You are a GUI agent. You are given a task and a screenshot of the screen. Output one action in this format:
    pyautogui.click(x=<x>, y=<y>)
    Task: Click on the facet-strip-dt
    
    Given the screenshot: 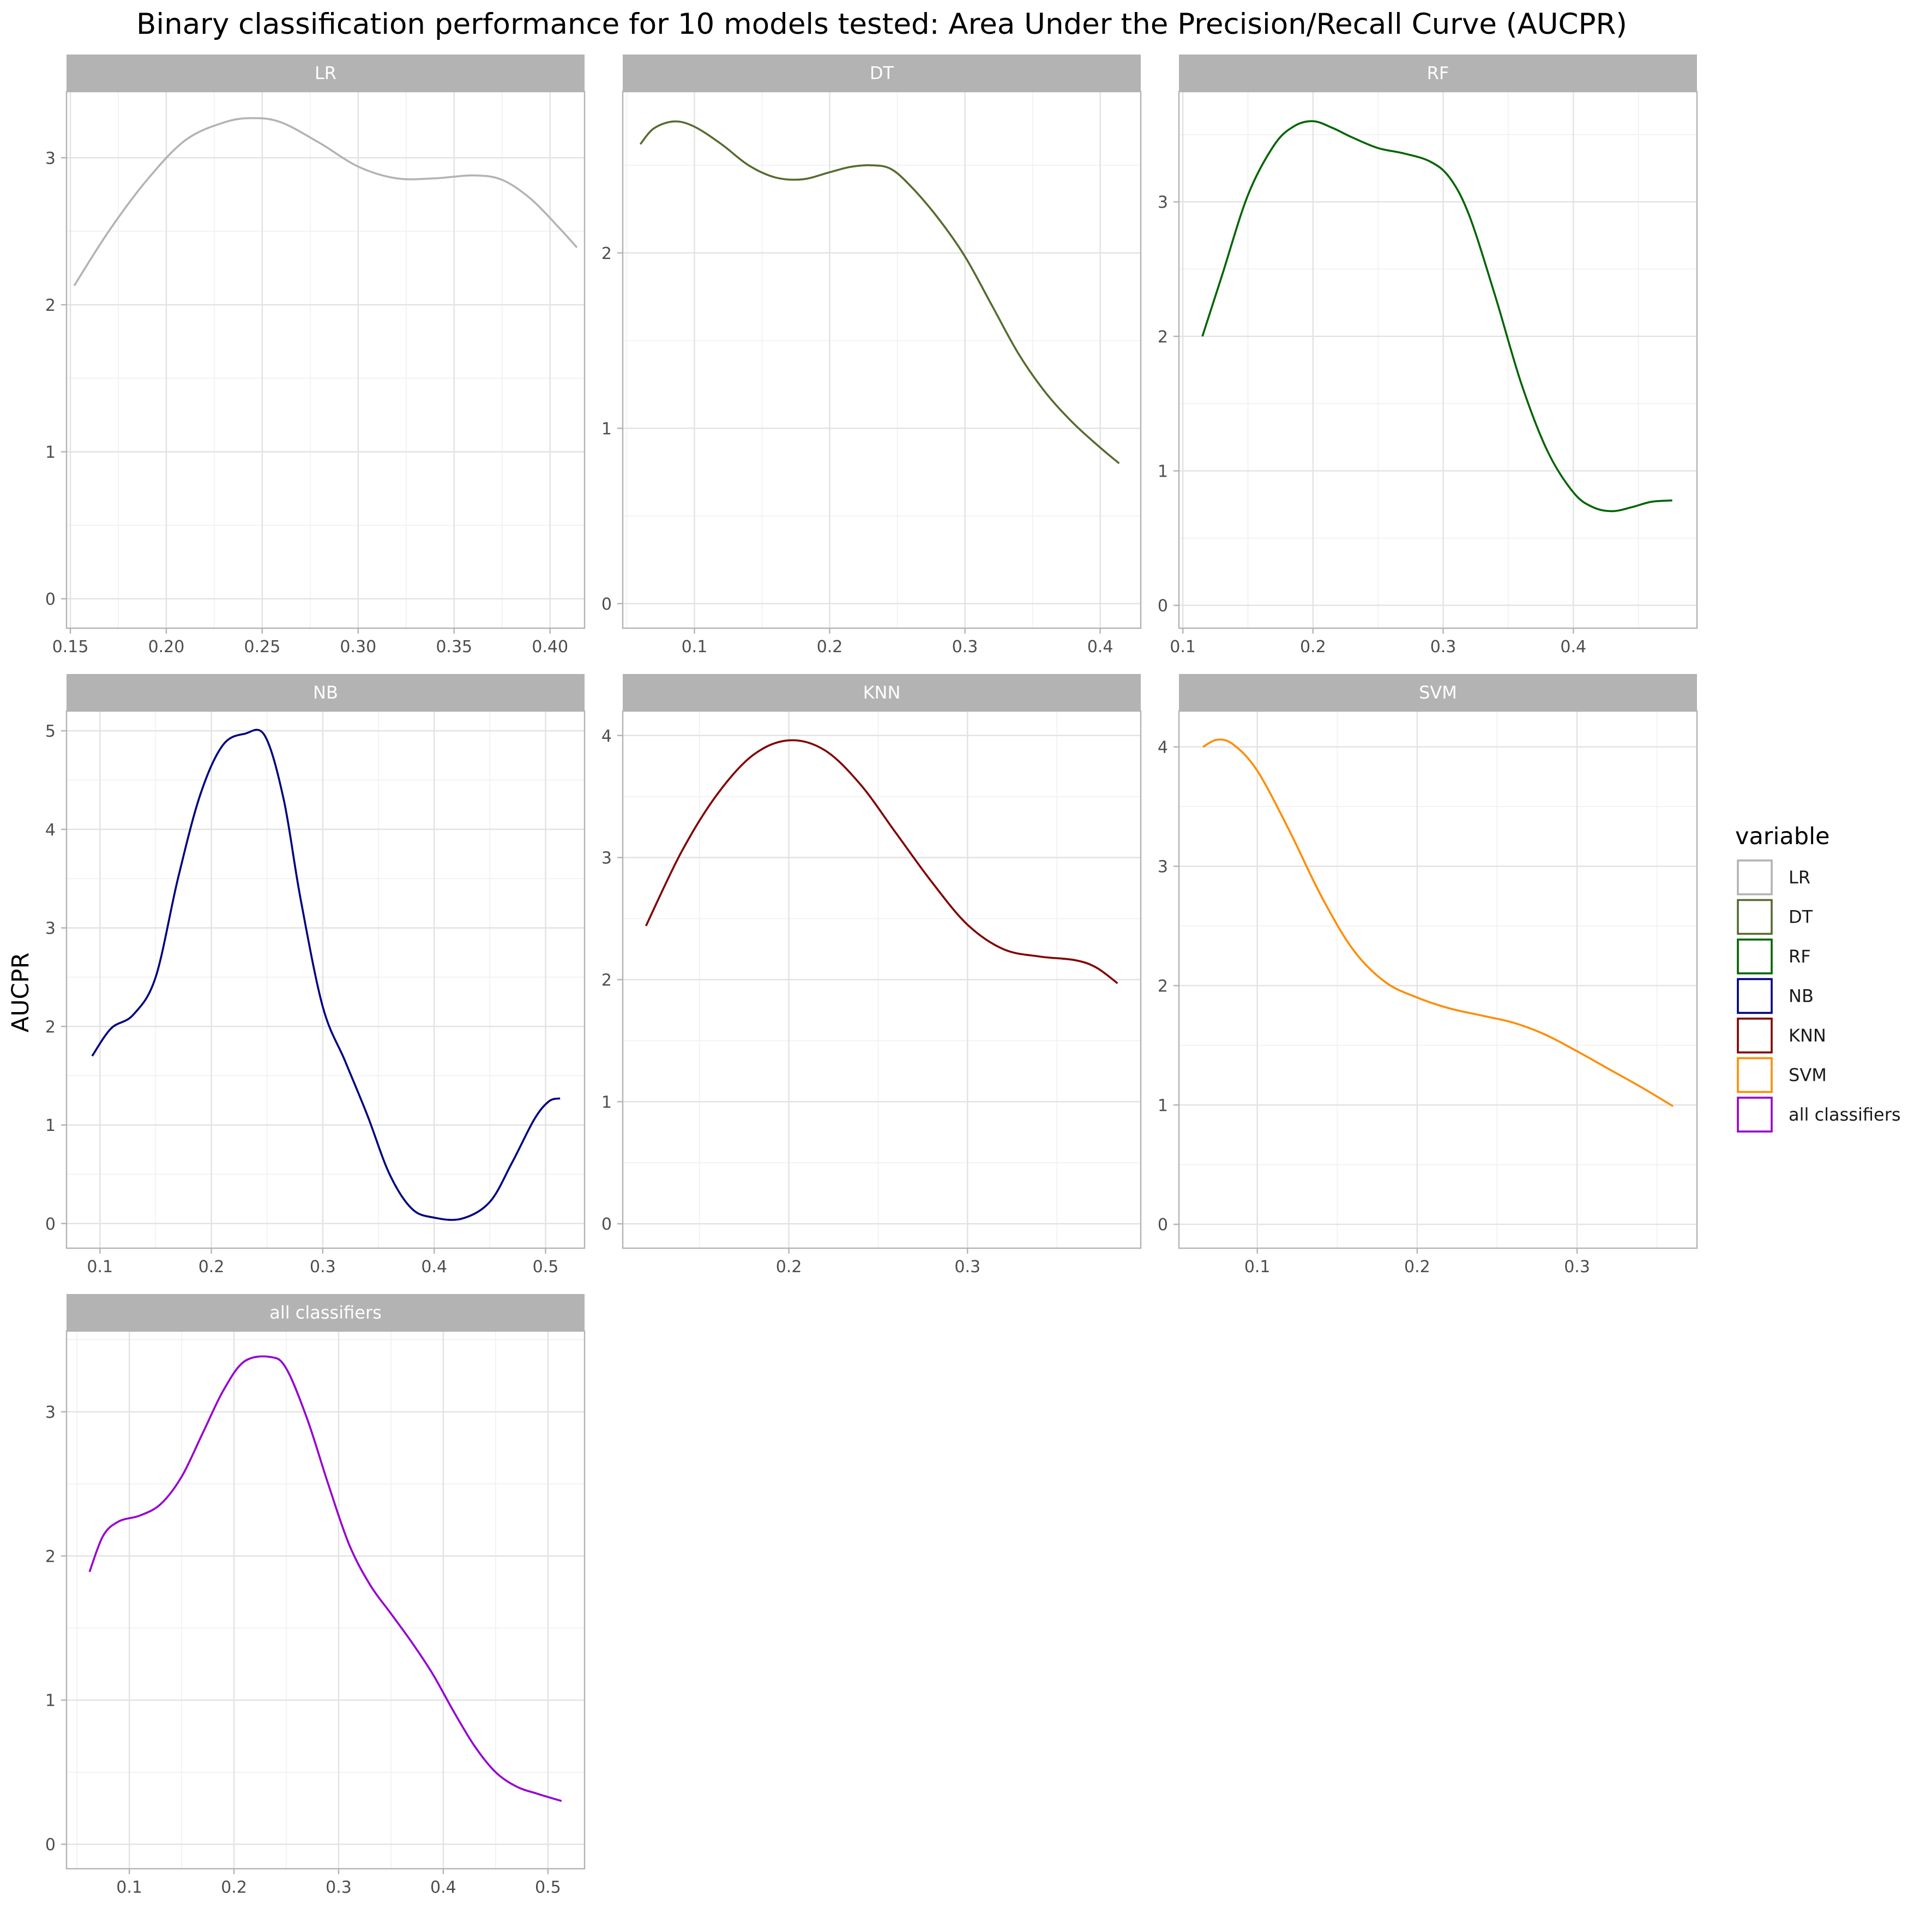 What is the action you would take?
    pyautogui.click(x=882, y=73)
    